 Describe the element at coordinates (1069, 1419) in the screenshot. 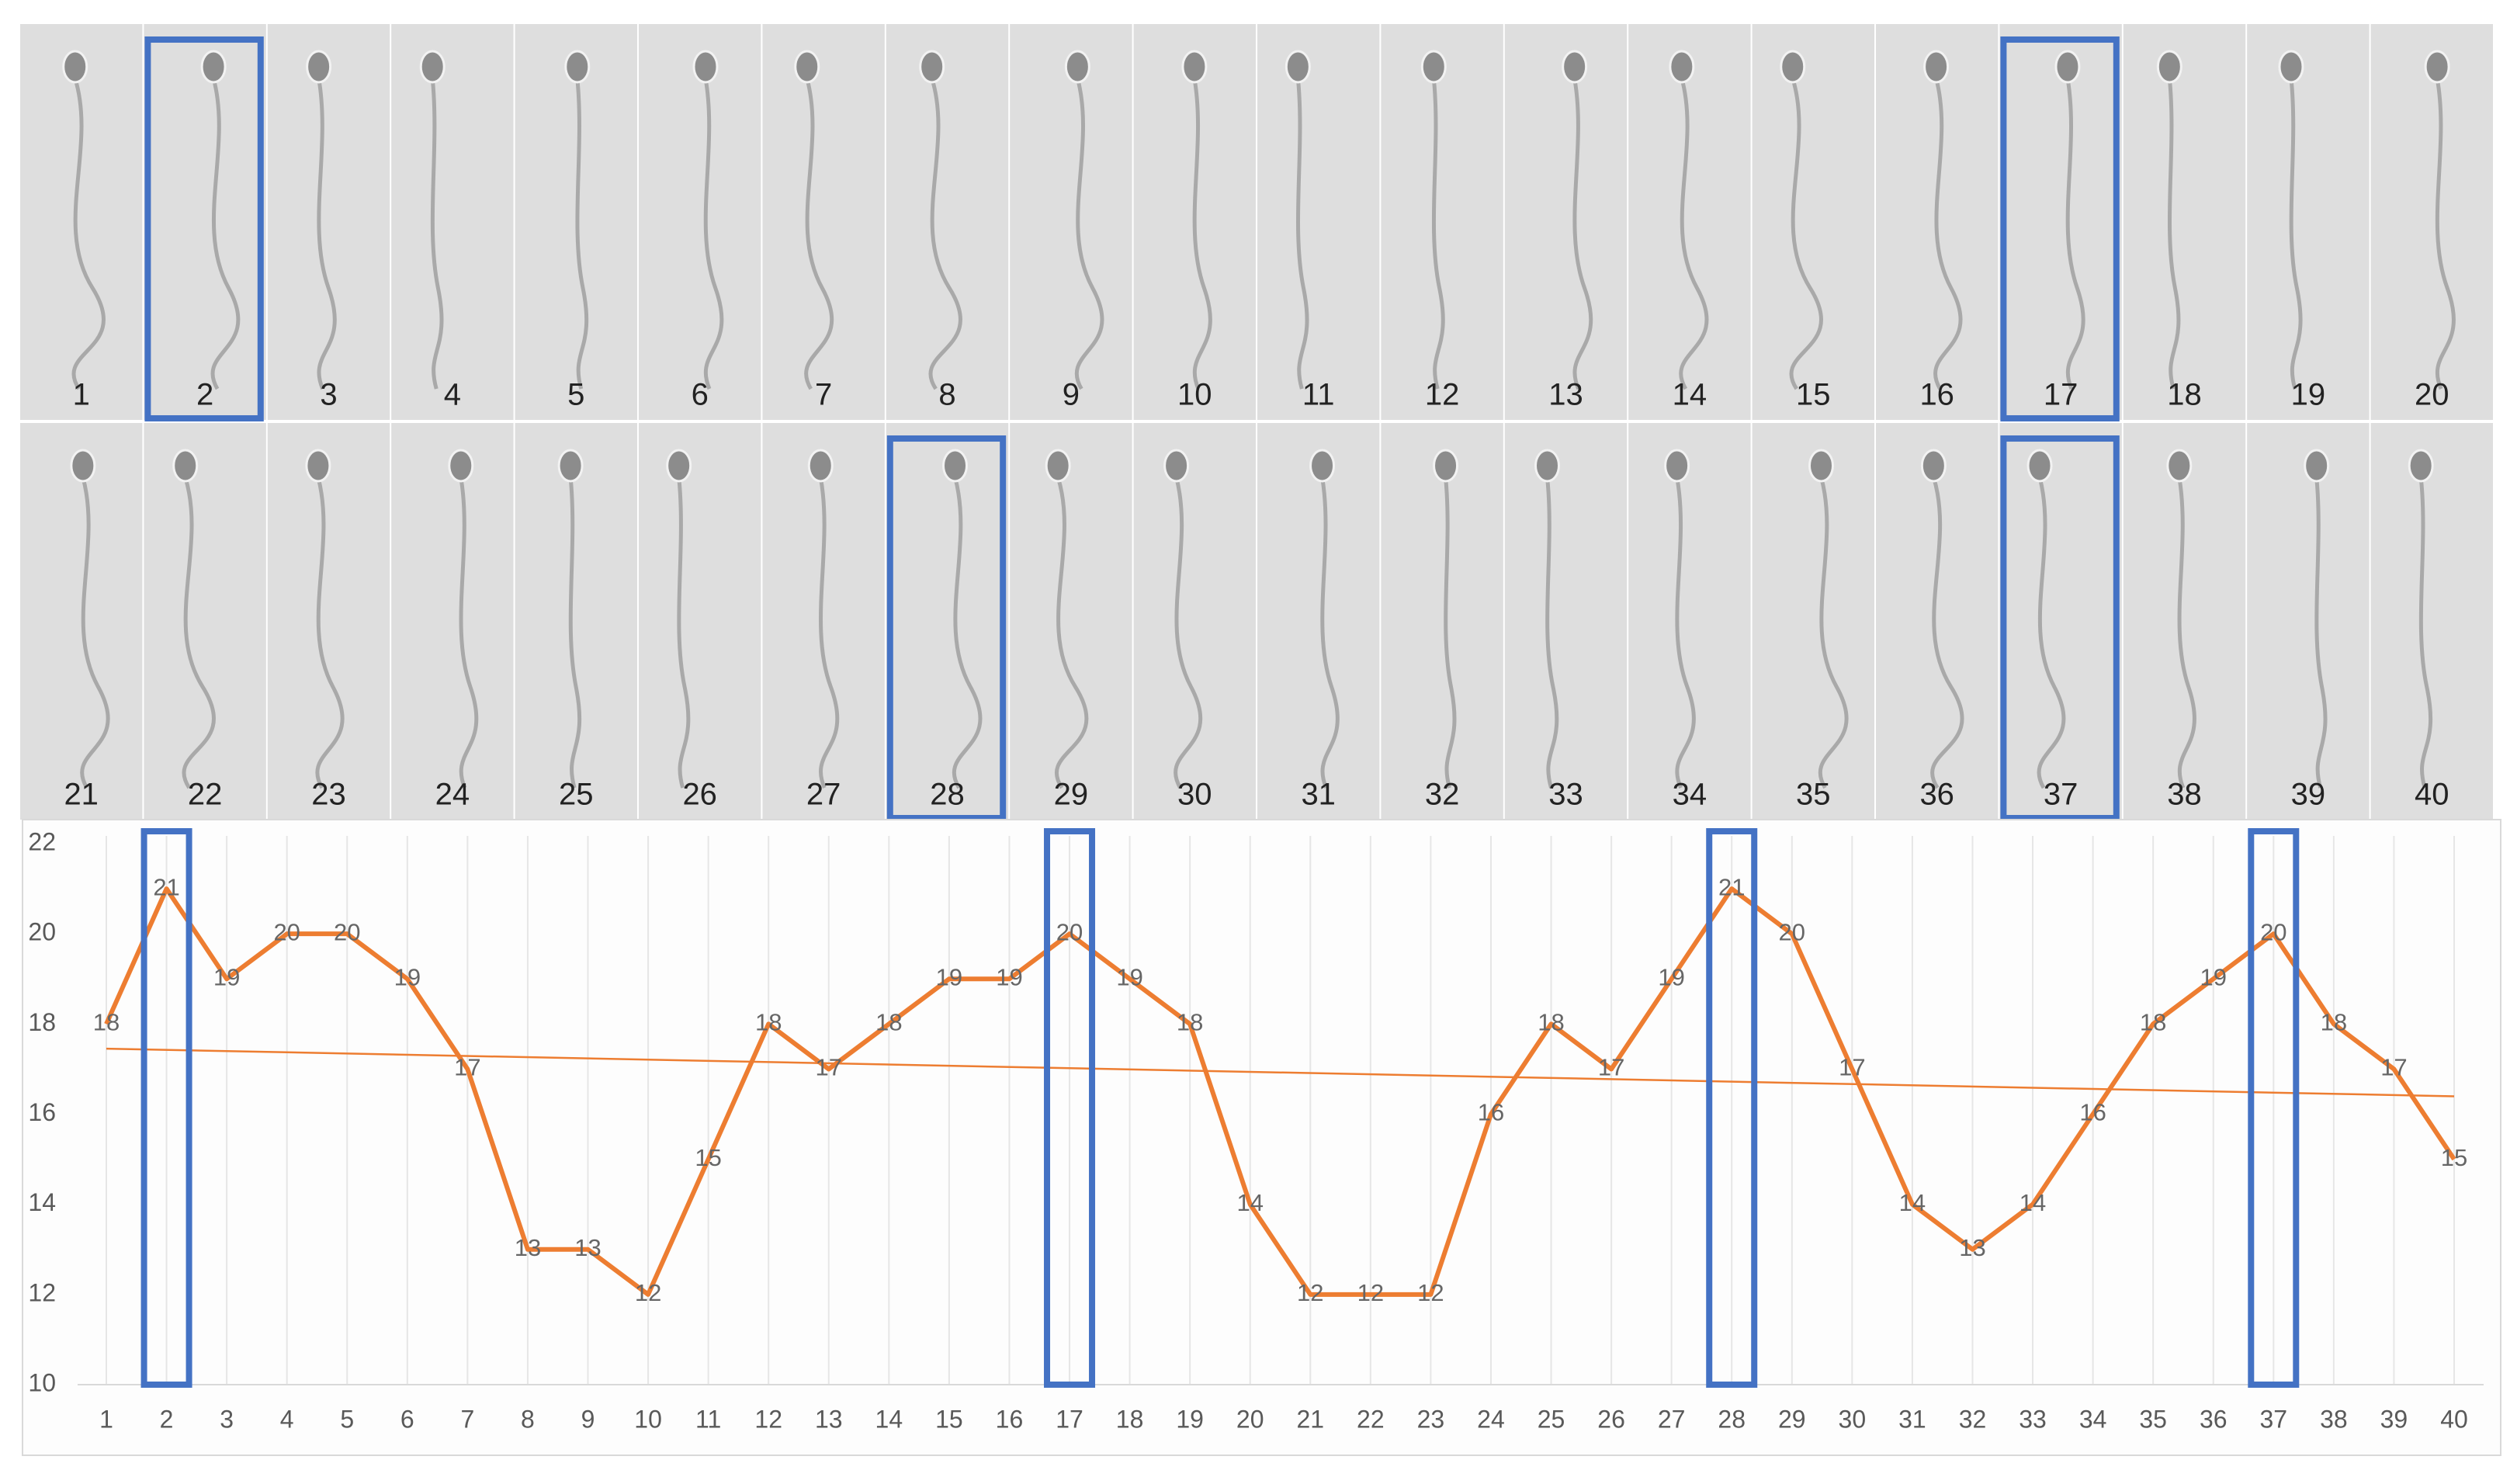

I see `x-tick-label: 17` at that location.